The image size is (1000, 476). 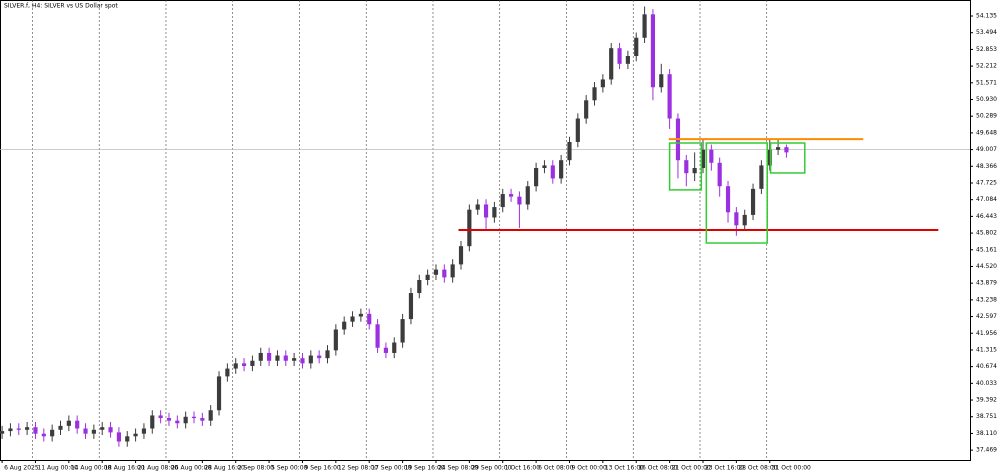 What do you see at coordinates (691, 468) in the screenshot?
I see `x-tick-label: 21 Oct 00:00` at bounding box center [691, 468].